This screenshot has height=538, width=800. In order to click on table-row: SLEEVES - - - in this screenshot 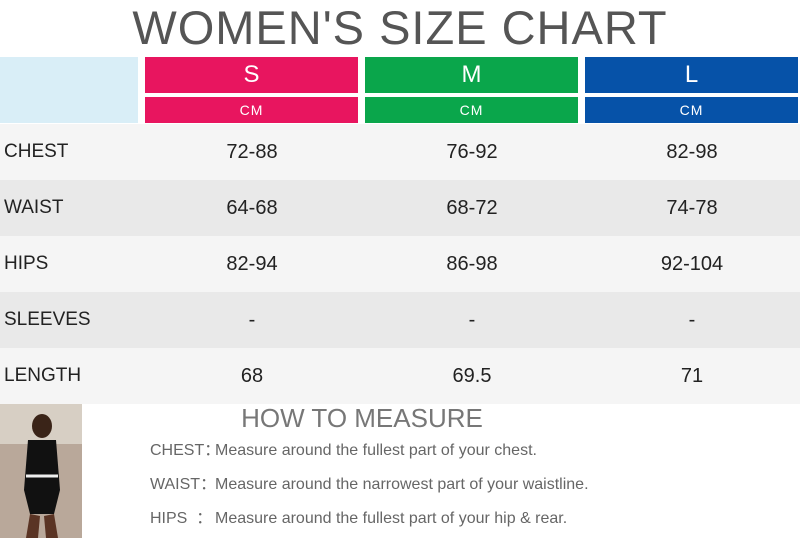, I will do `click(400, 320)`.